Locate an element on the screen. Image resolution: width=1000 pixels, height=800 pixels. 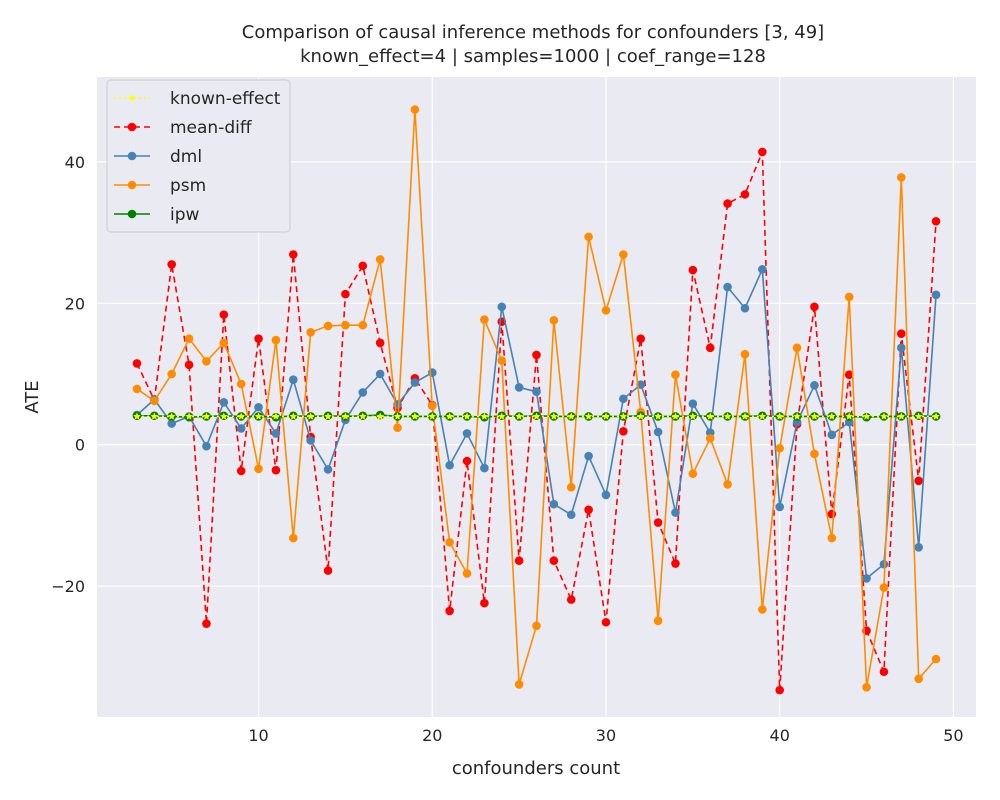
legend-item-dml: dml is located at coordinates (158, 157).